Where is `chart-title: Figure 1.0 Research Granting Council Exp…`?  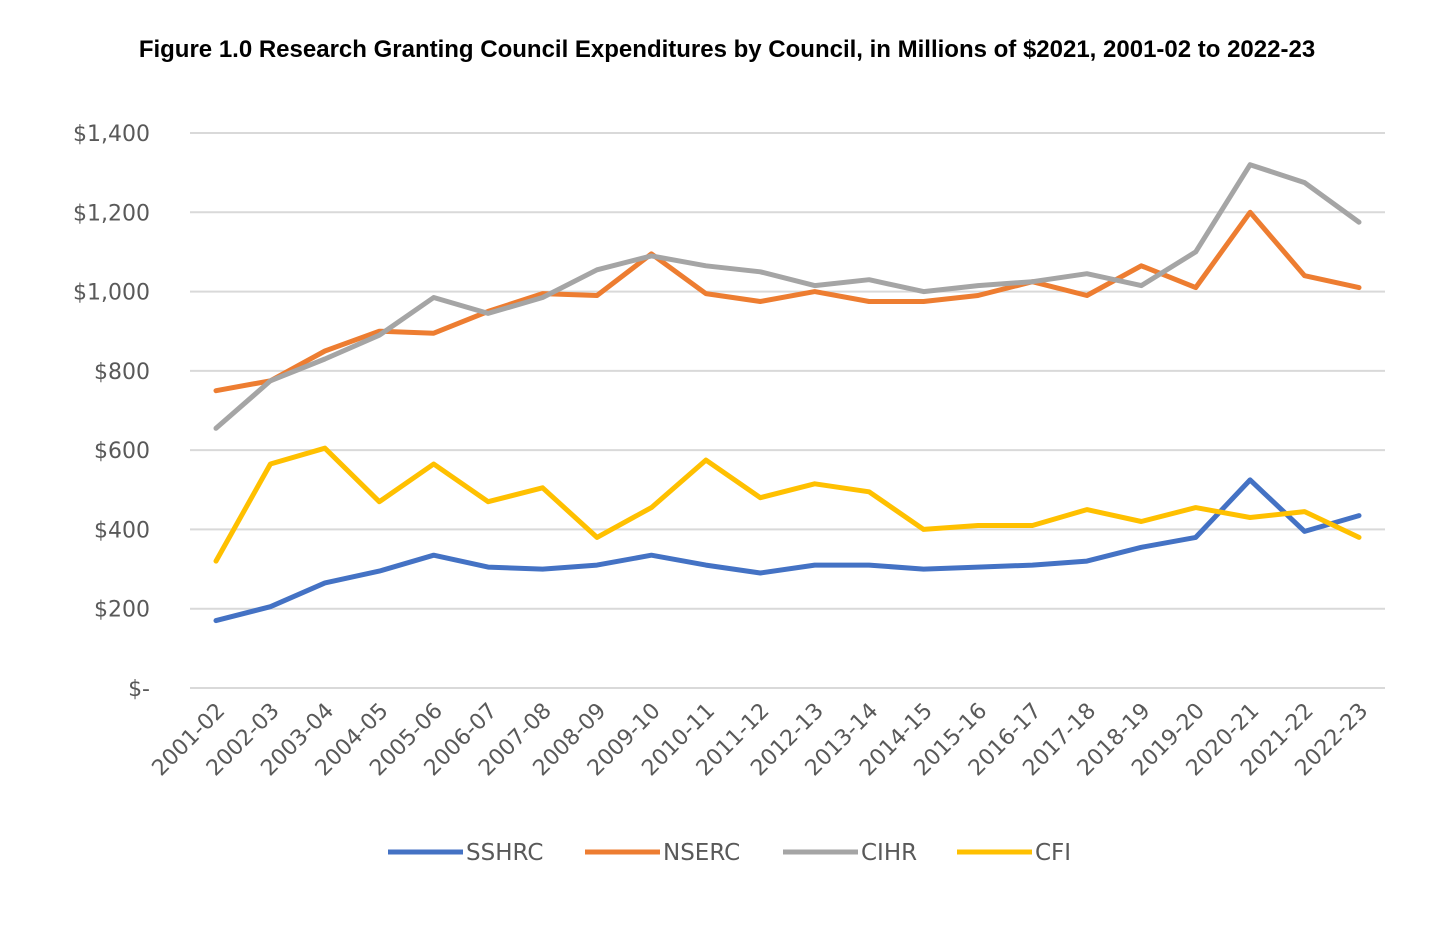 chart-title: Figure 1.0 Research Granting Council Exp… is located at coordinates (727, 49).